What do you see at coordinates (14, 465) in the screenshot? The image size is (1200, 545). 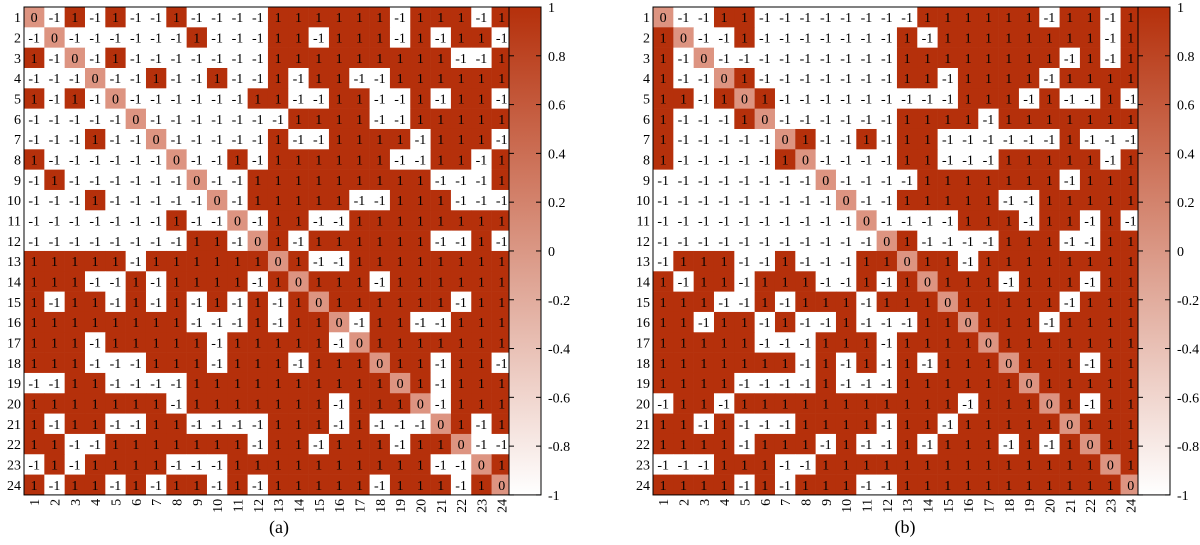 I see `row-tick-label: 23` at bounding box center [14, 465].